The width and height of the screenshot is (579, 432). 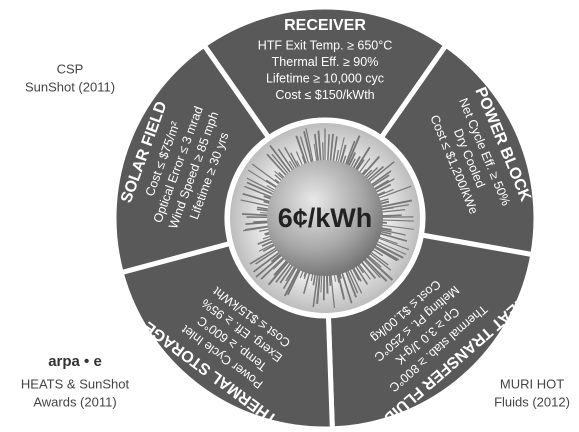 I want to click on side-label: MURI HOT, so click(x=532, y=383).